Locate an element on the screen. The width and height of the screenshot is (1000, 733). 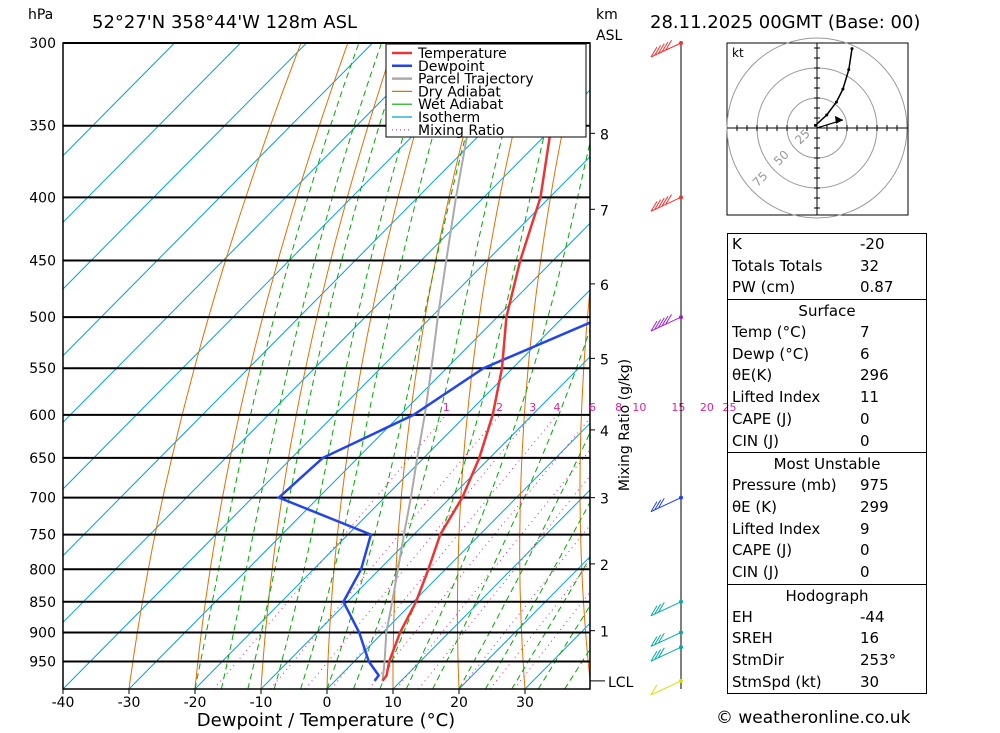
mu-lifted-row: Lifted Index 9 is located at coordinates (801, 528).